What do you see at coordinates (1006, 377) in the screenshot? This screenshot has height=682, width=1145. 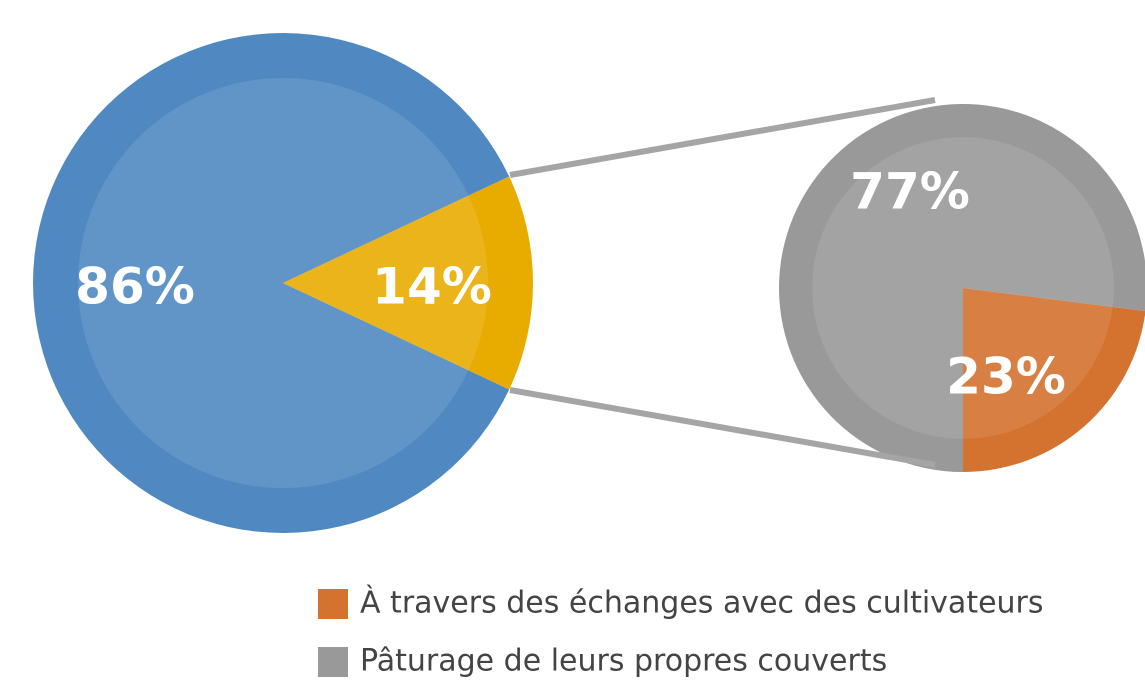 I see `data-label: 23%` at bounding box center [1006, 377].